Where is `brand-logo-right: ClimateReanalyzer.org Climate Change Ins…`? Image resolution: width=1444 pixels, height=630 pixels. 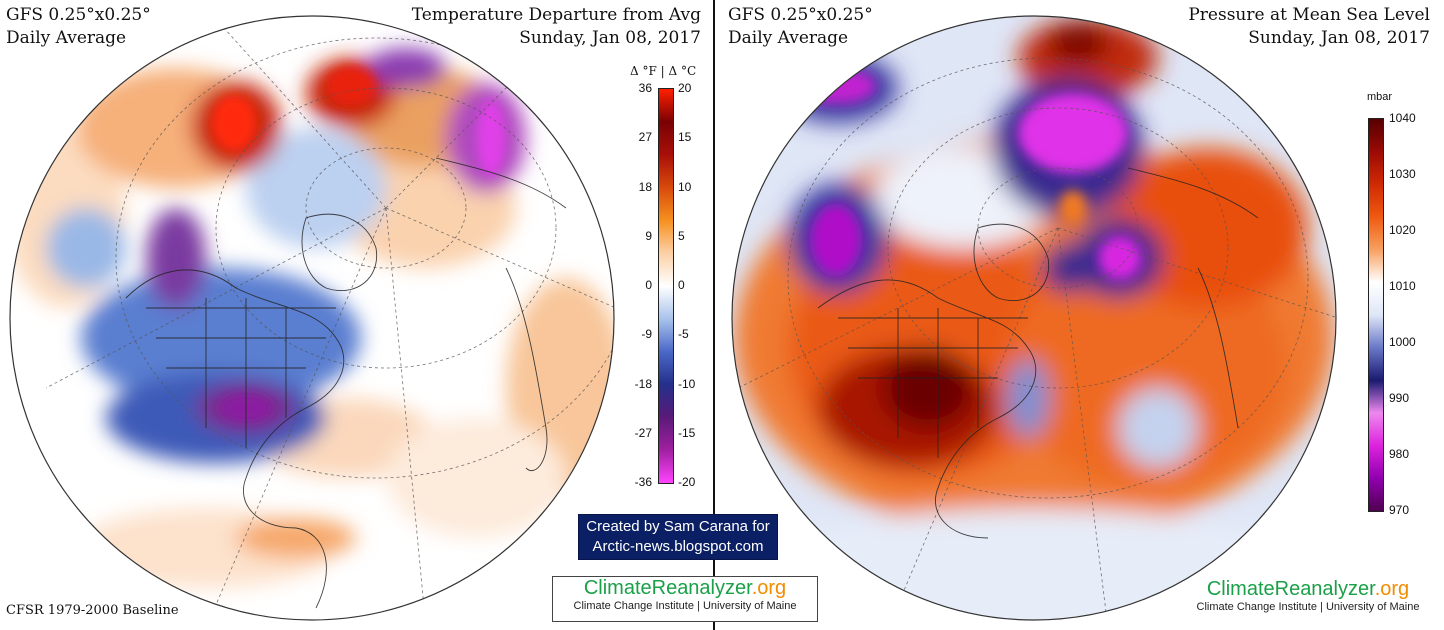
brand-logo-right: ClimateReanalyzer.org Climate Change Ins… is located at coordinates (1308, 595).